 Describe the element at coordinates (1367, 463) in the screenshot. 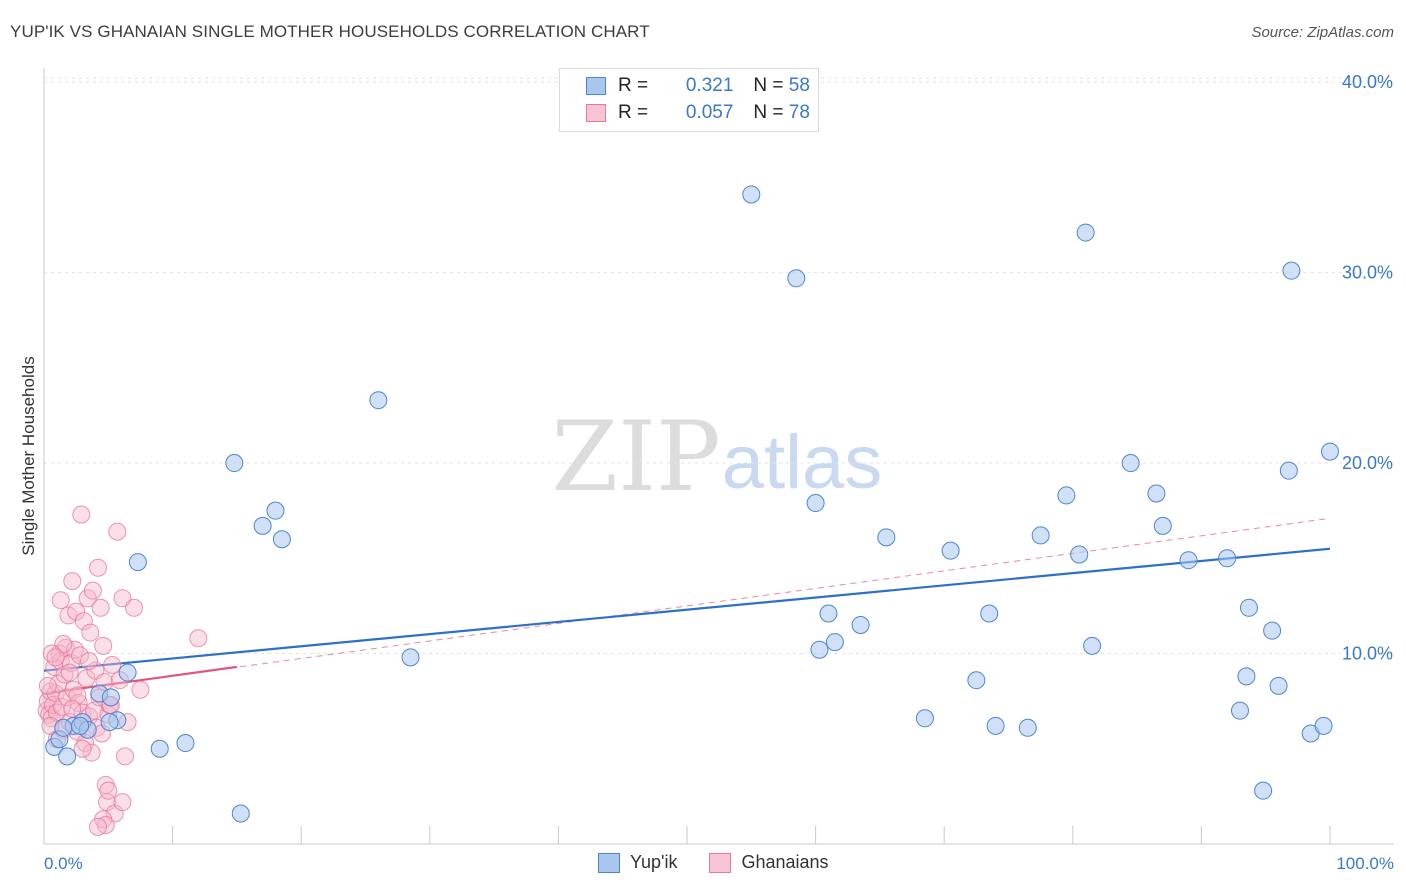

I see `y-tick-label: 20.0%` at that location.